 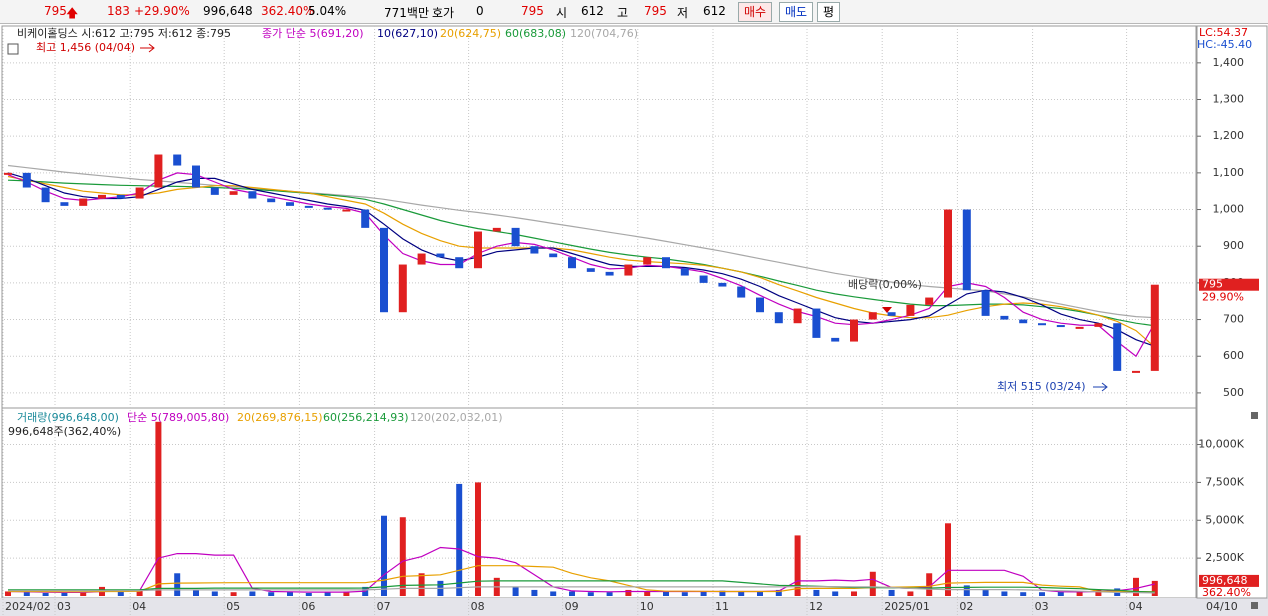 I want to click on y-tick-label: 7,500K, so click(x=1224, y=481).